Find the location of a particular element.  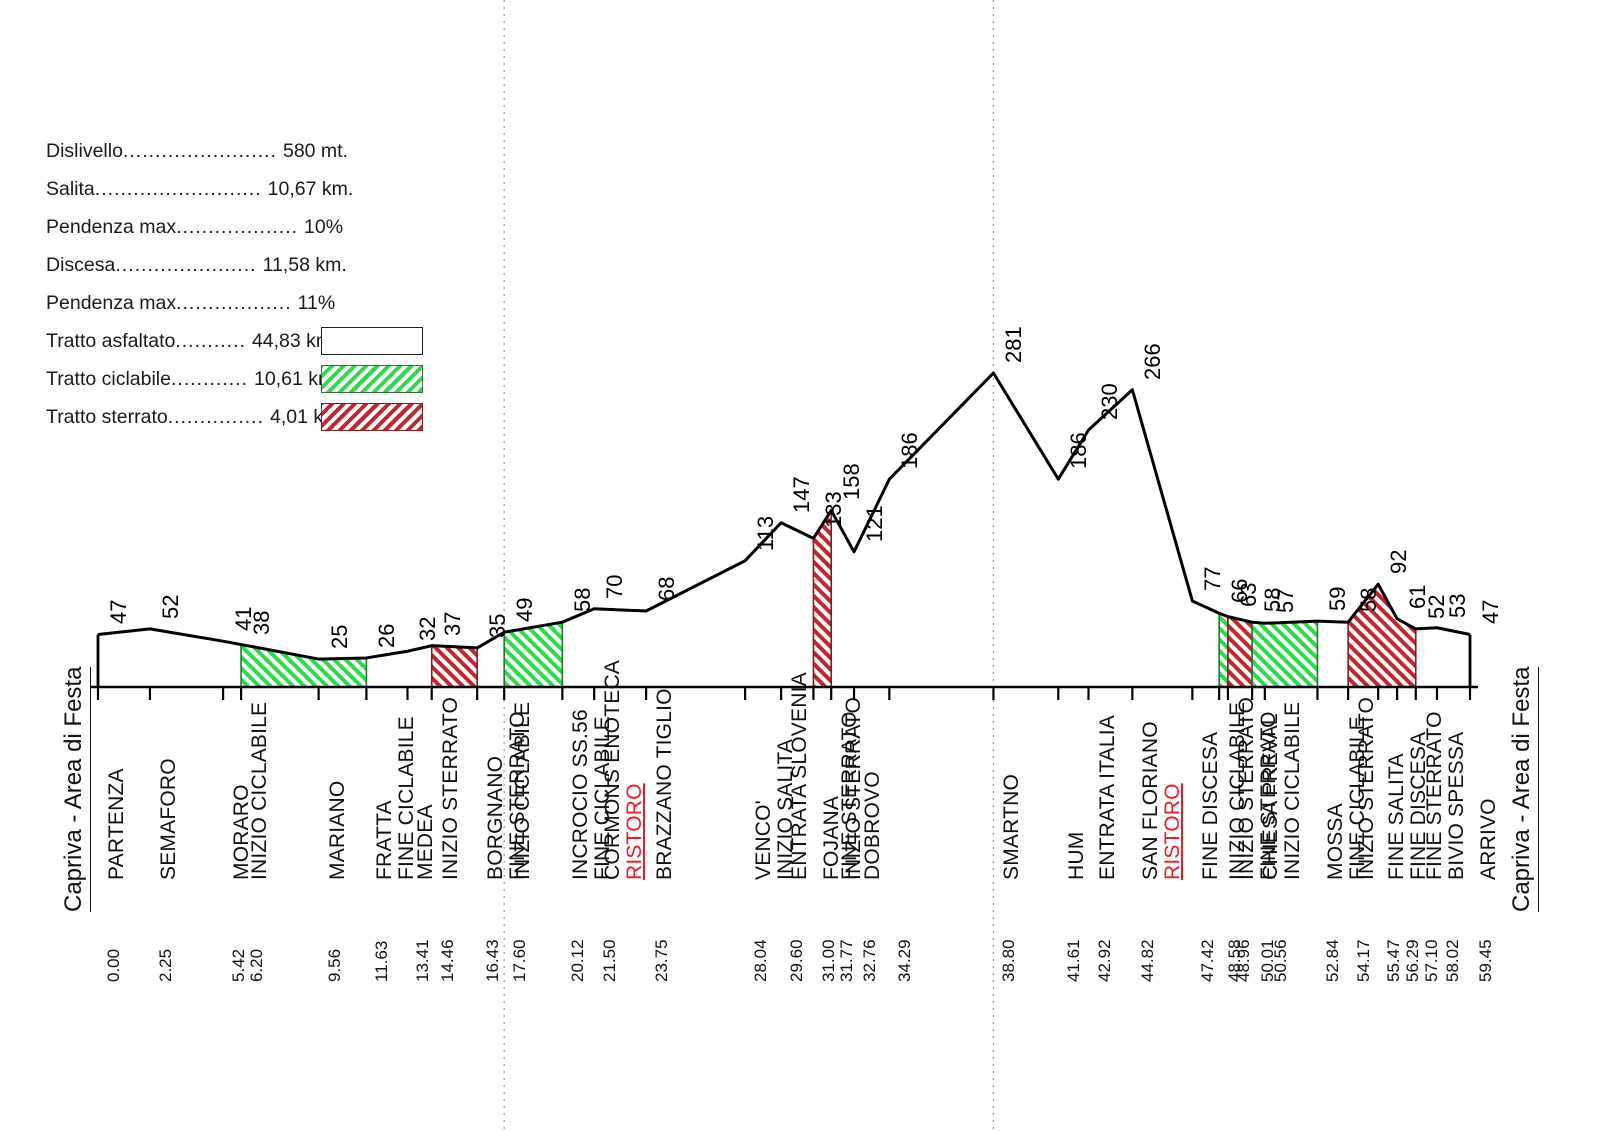

legend-swatch-gravel is located at coordinates (372, 417).